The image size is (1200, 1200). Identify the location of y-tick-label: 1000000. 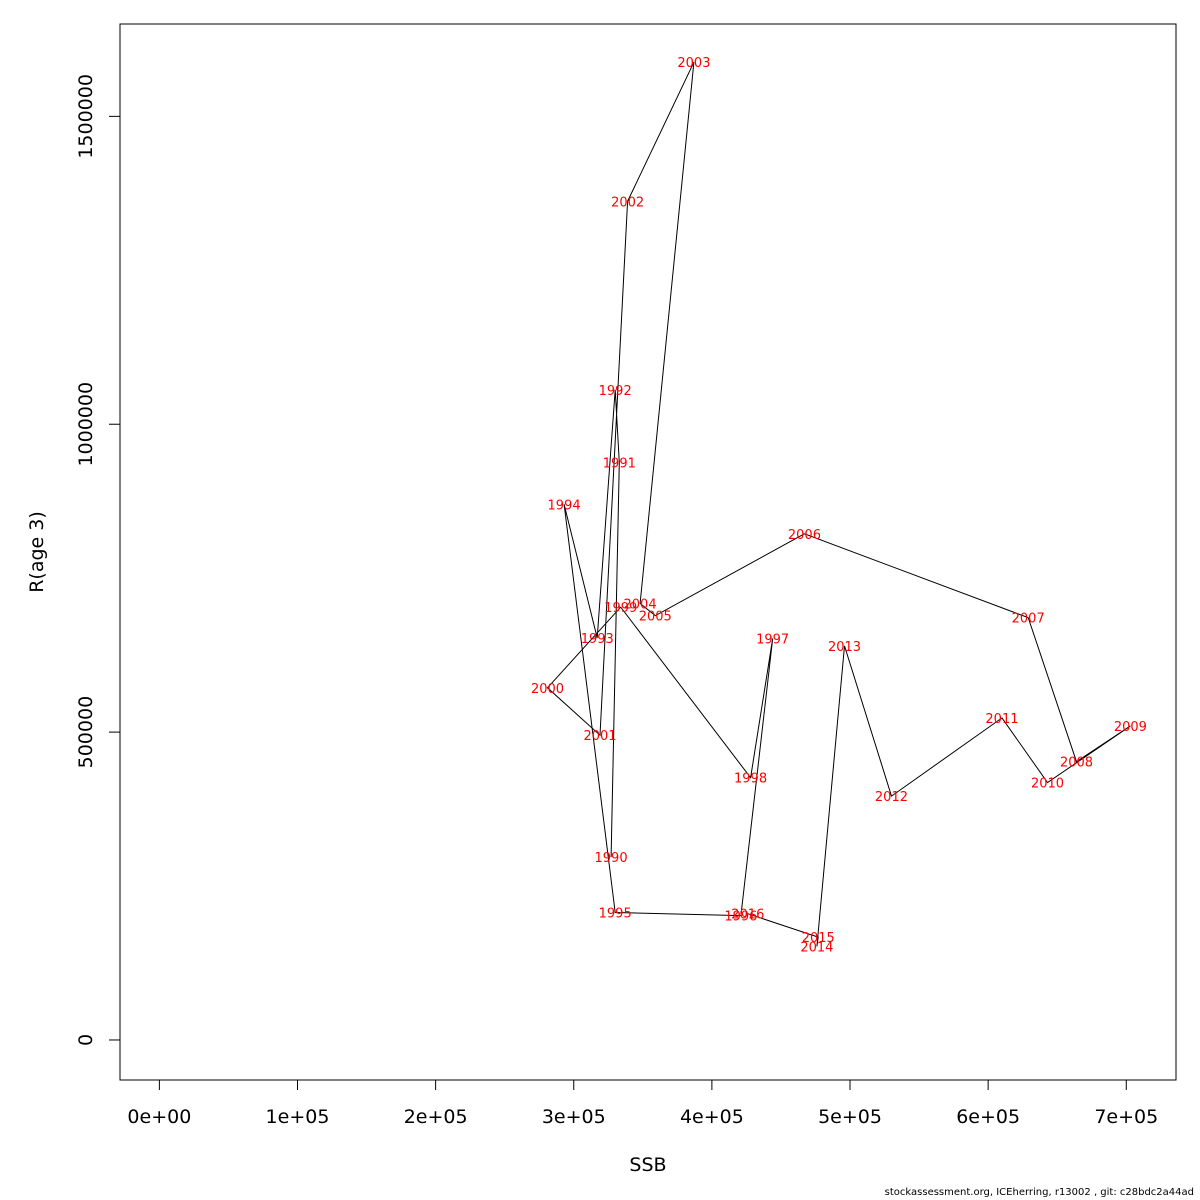
(86, 424).